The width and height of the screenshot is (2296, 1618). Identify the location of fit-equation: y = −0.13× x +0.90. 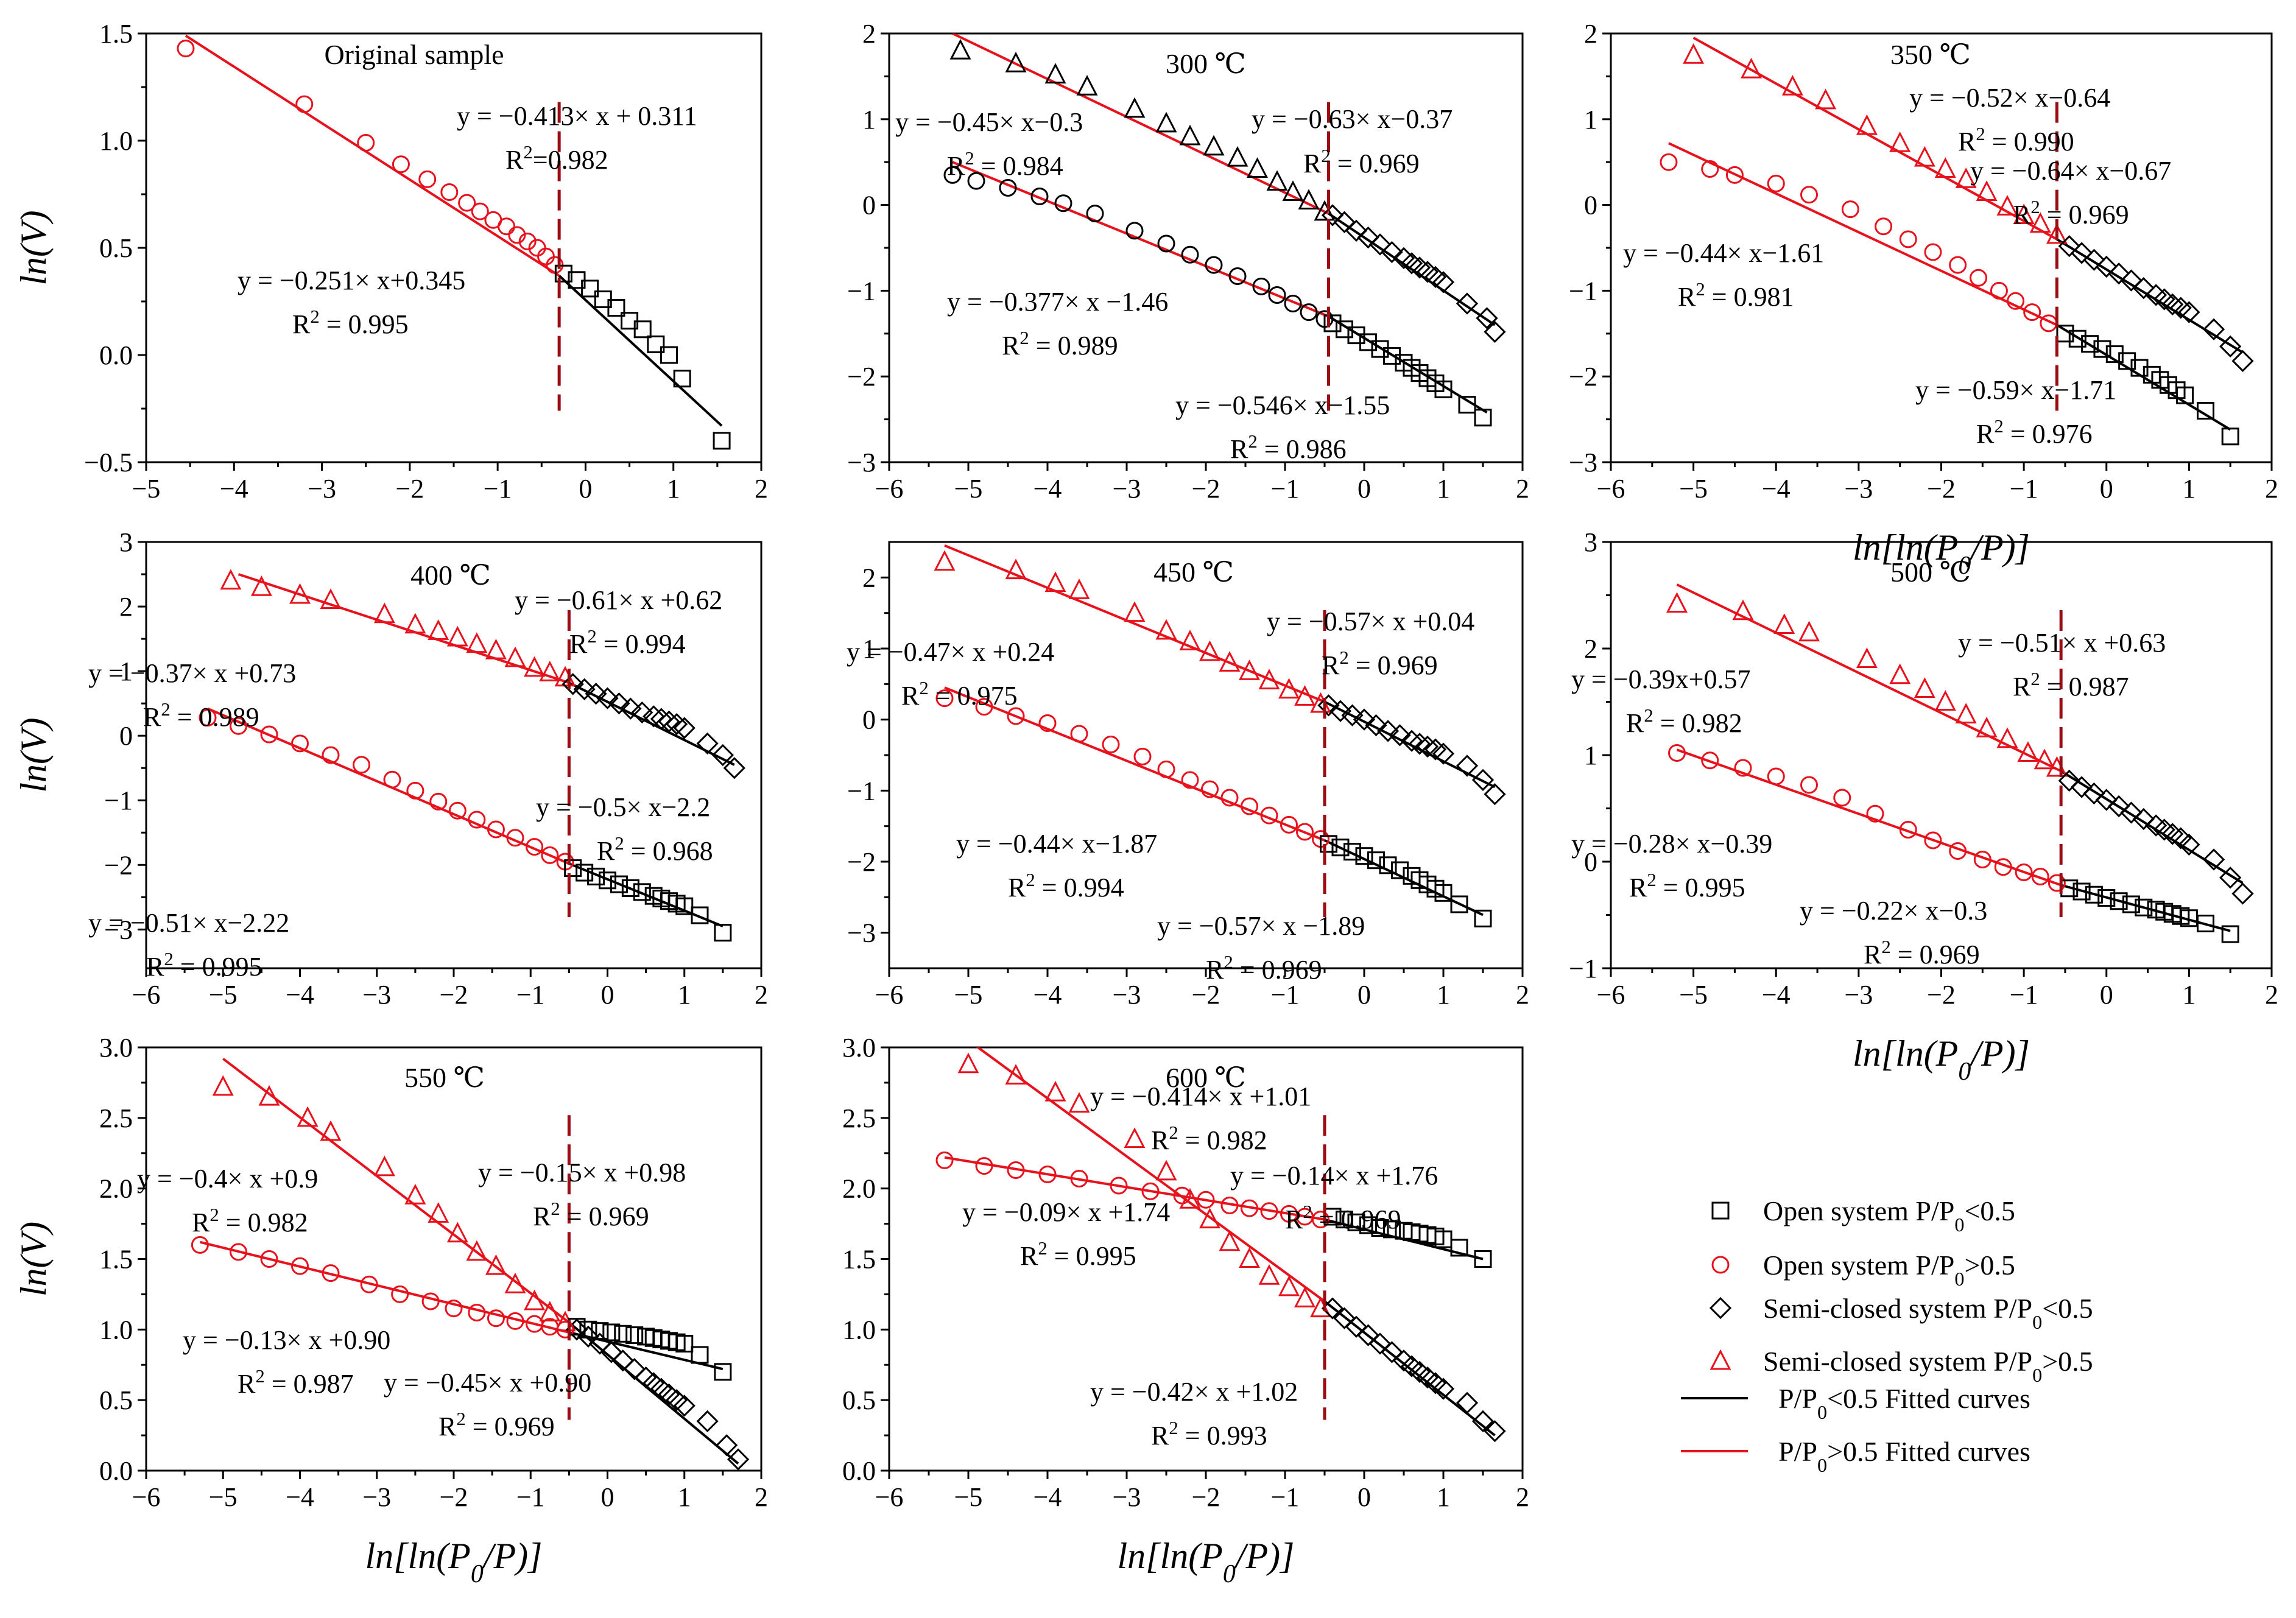
(286, 1340).